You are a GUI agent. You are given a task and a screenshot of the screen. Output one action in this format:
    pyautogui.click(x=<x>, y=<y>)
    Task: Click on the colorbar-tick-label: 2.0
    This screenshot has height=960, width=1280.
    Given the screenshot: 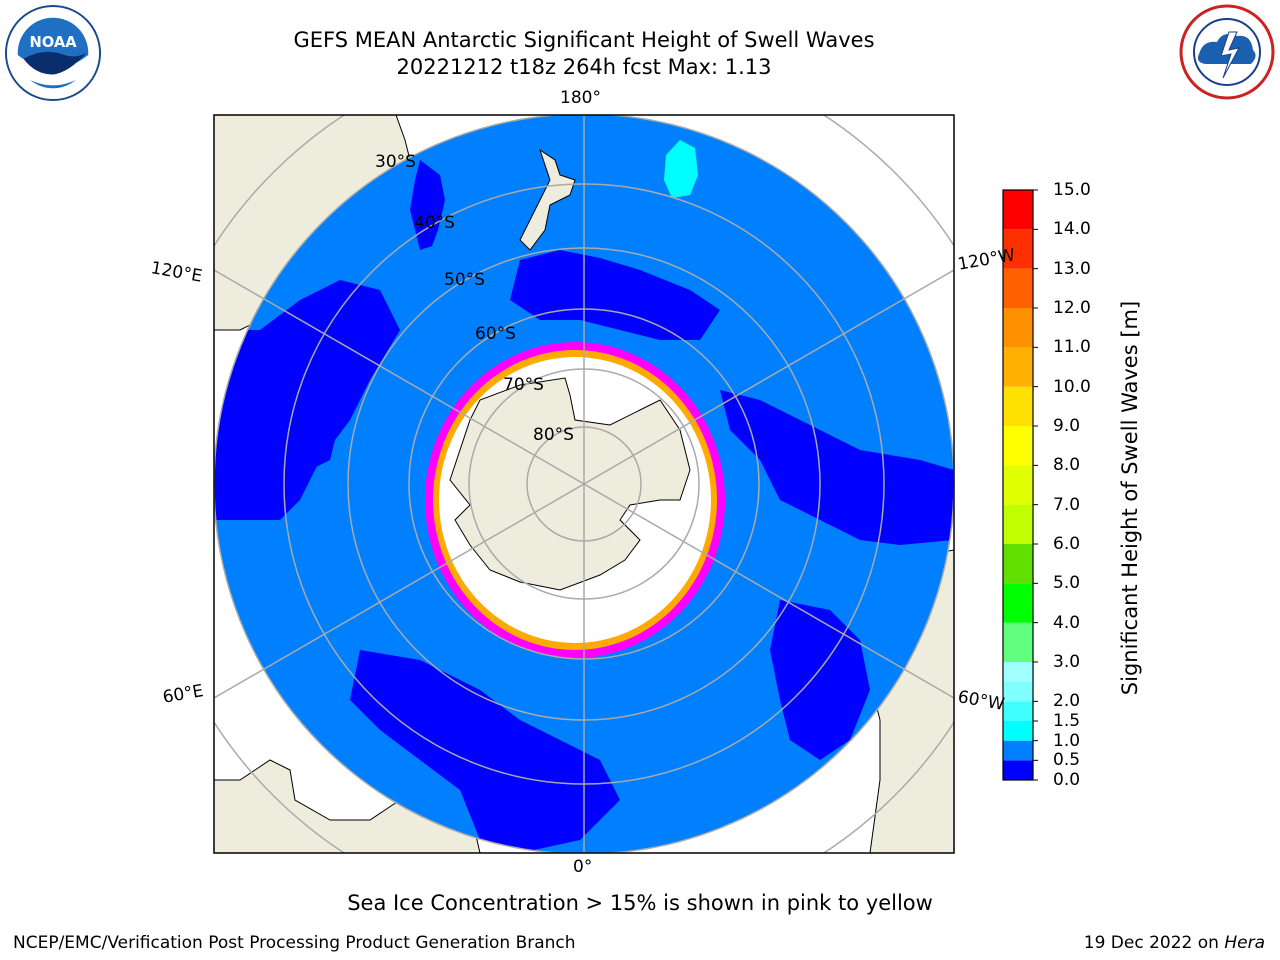 What is the action you would take?
    pyautogui.click(x=1067, y=701)
    